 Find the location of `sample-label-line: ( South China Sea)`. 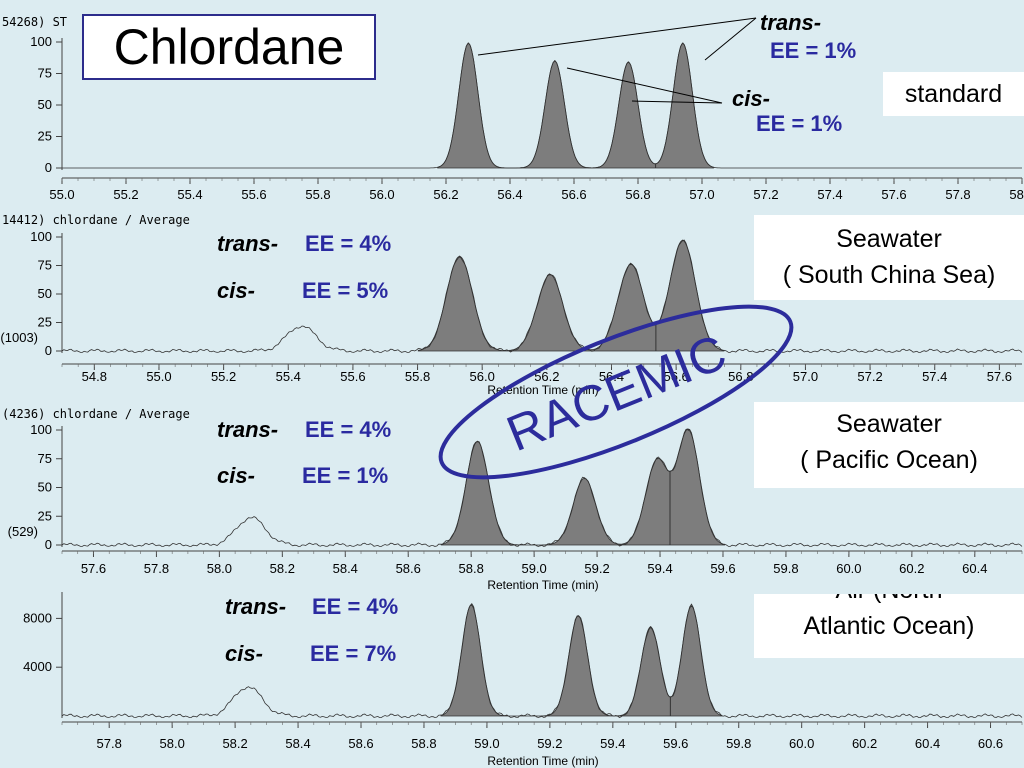

sample-label-line: ( South China Sea) is located at coordinates (889, 275).